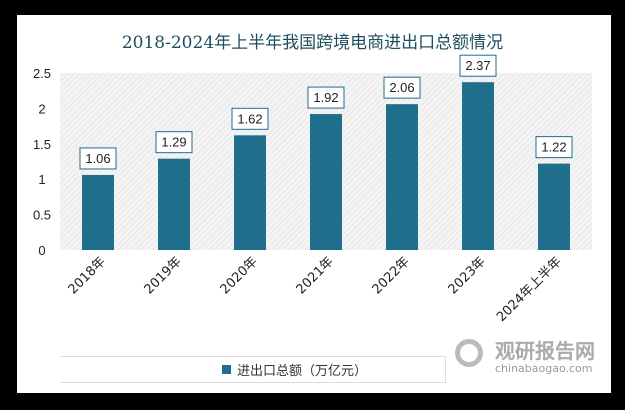 This screenshot has width=625, height=410. I want to click on legend-label: 进出口总额（万亿元）, so click(302, 371).